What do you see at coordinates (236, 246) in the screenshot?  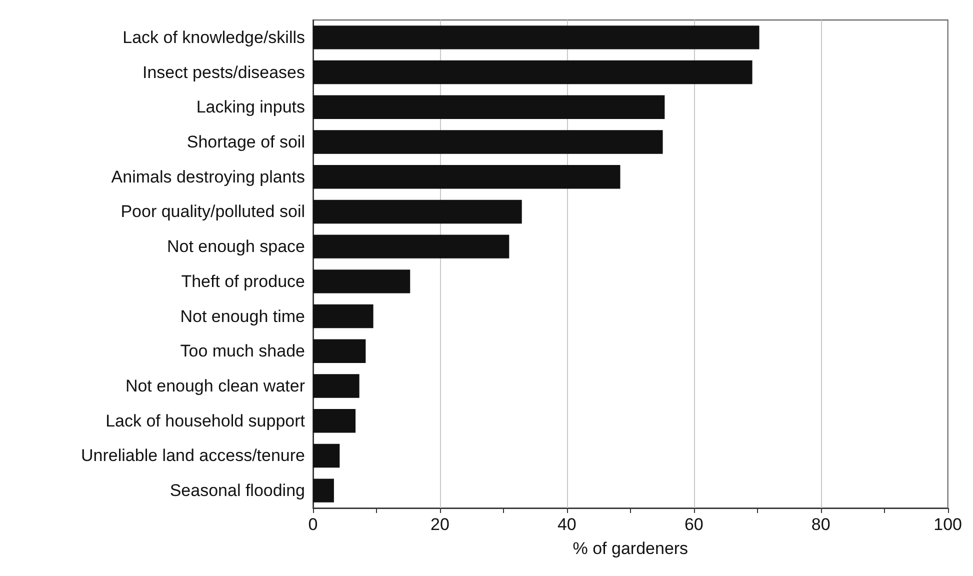 I see `y-tick-label: Not enough space` at bounding box center [236, 246].